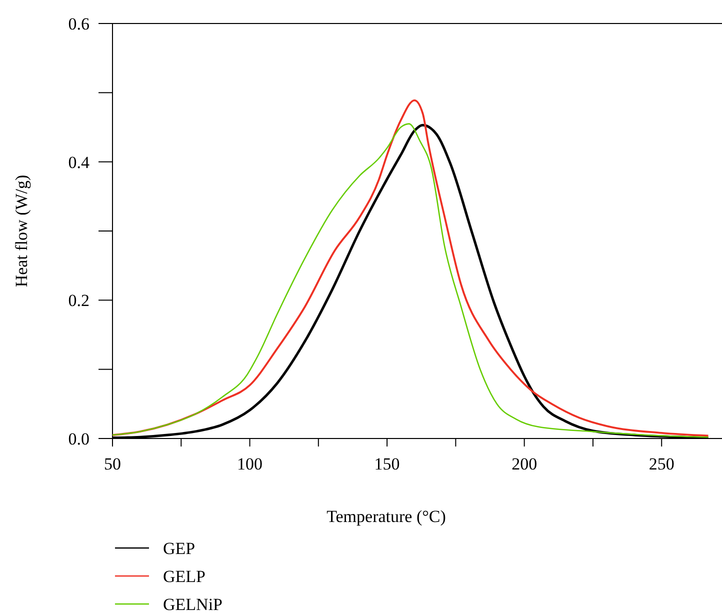  I want to click on legend-label: GELP, so click(184, 576).